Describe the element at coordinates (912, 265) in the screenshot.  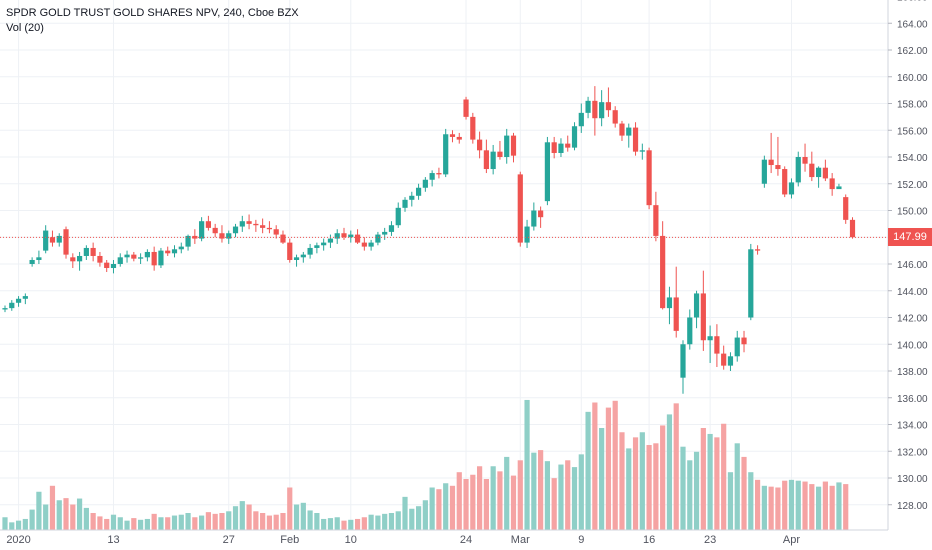
I see `price-tick-label: 146.00` at that location.